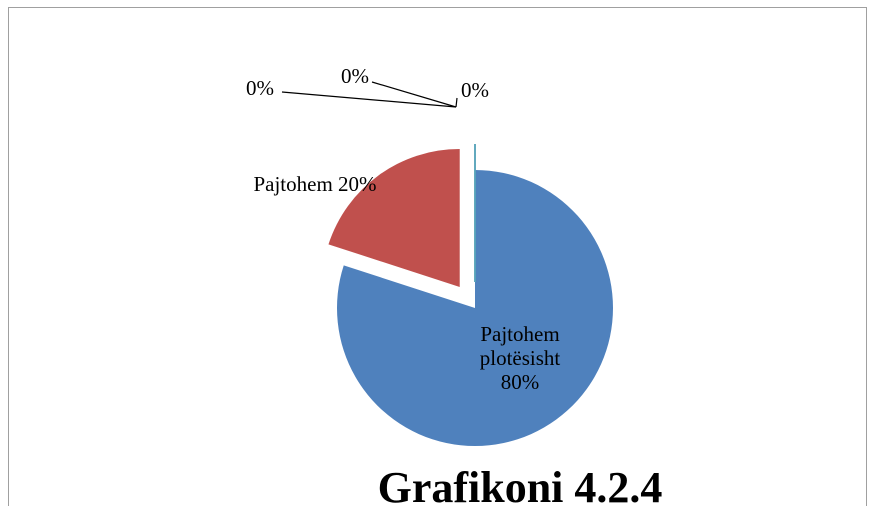 This screenshot has height=513, width=875. Describe the element at coordinates (520, 346) in the screenshot. I see `label-category: Pajtohem plotësisht` at that location.